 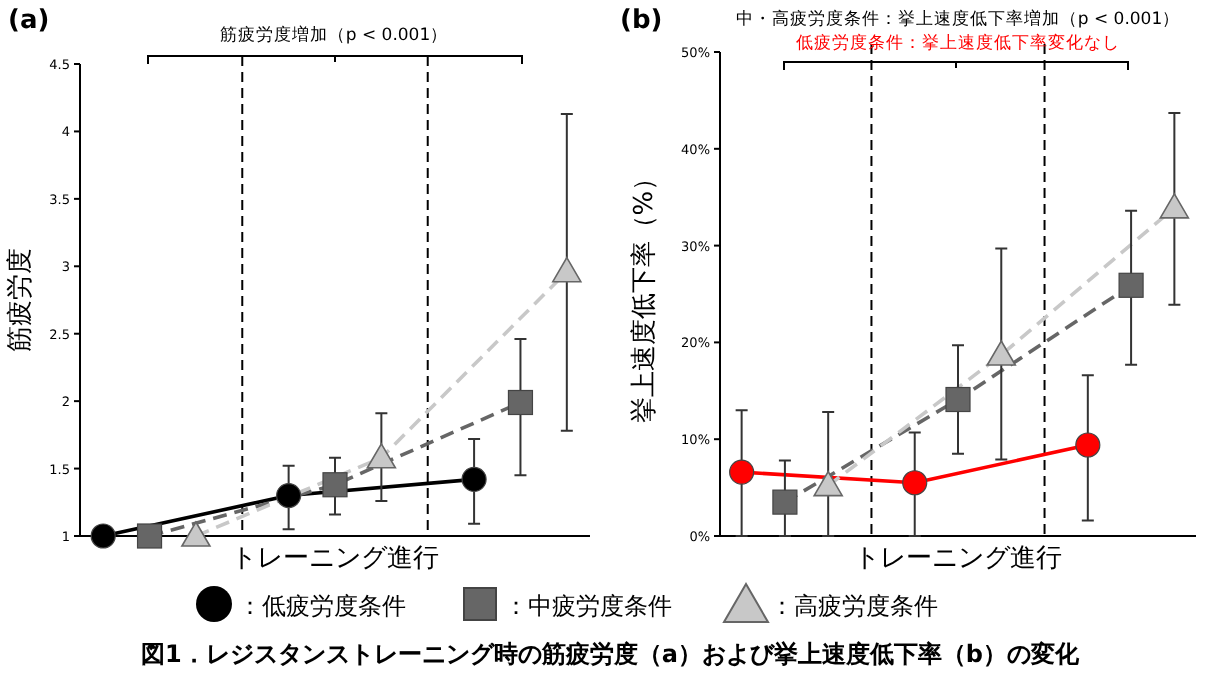 I want to click on legend-item: ：高疲労度条件, so click(x=830, y=602).